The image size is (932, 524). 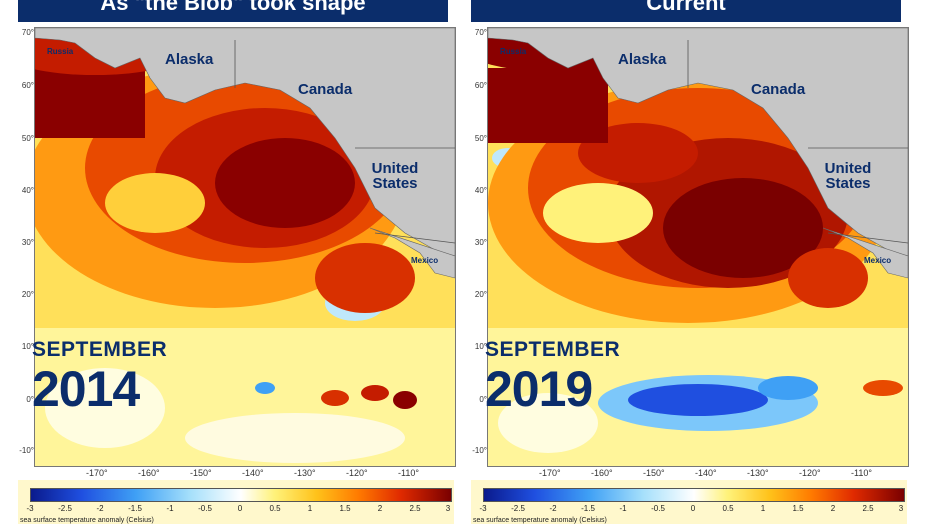 I want to click on panel-title-banner: Current, so click(x=686, y=11).